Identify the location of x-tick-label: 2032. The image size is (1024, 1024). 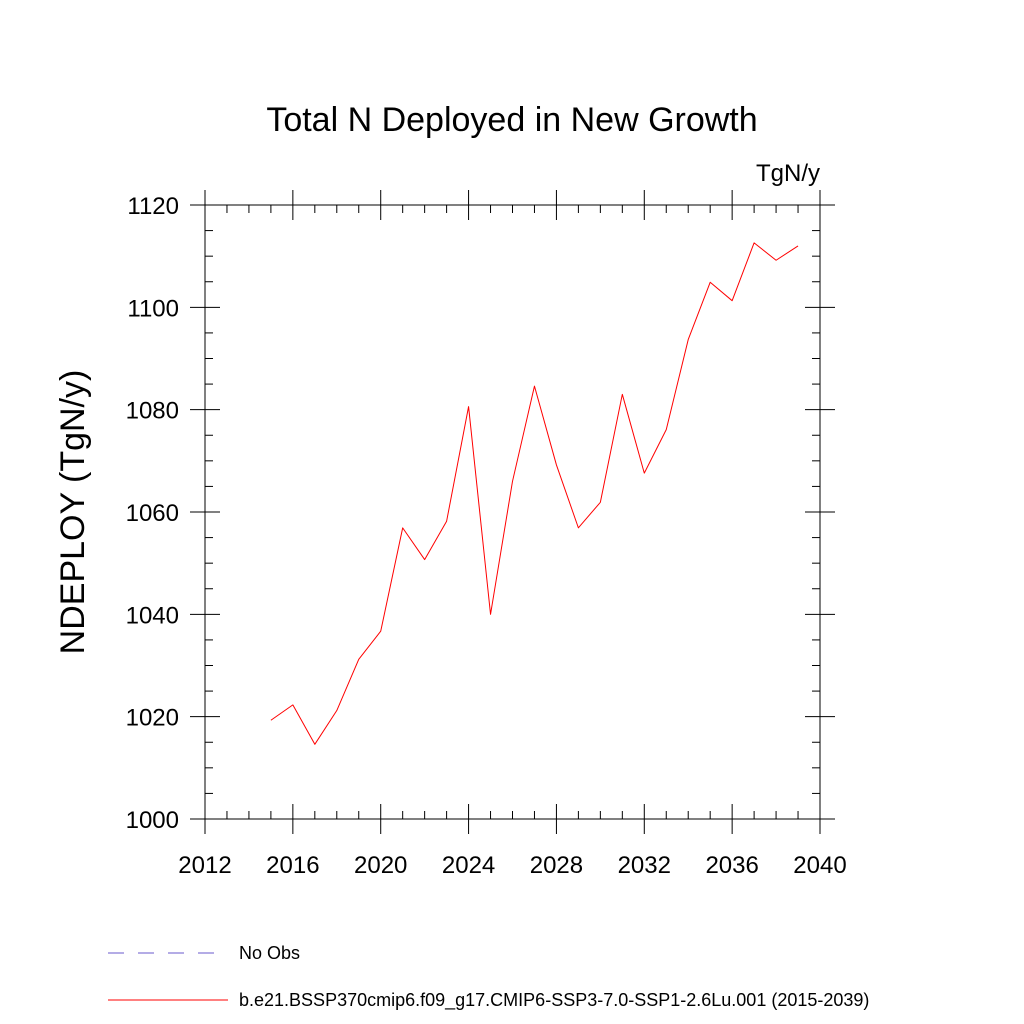
(644, 865).